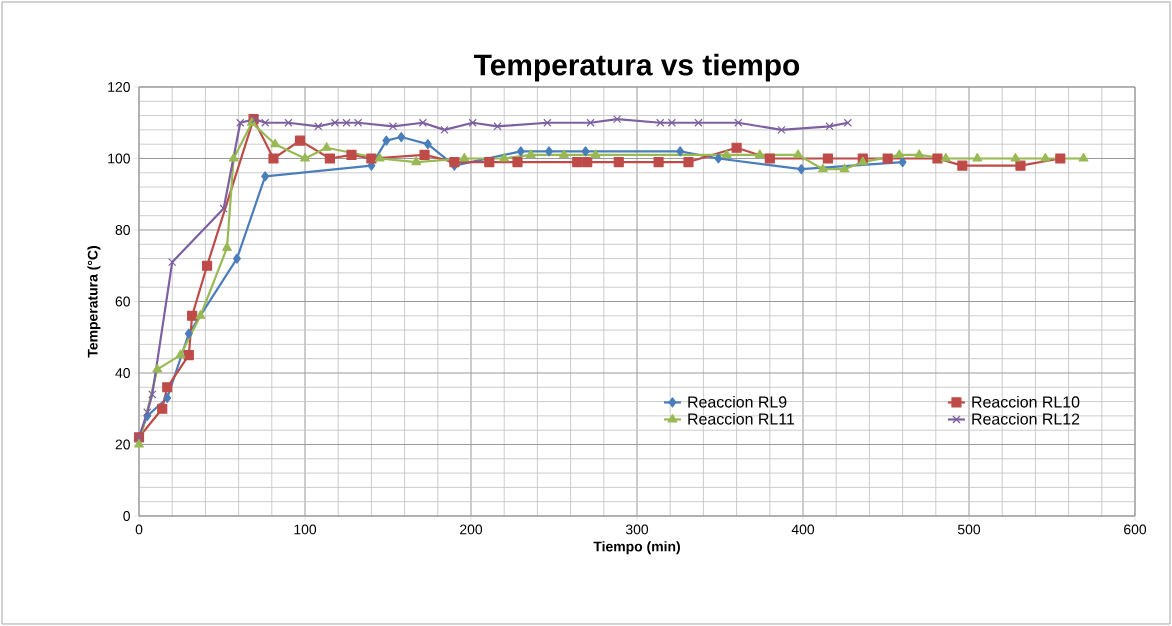  I want to click on y-axis-title: Temperatura (°C), so click(94, 302).